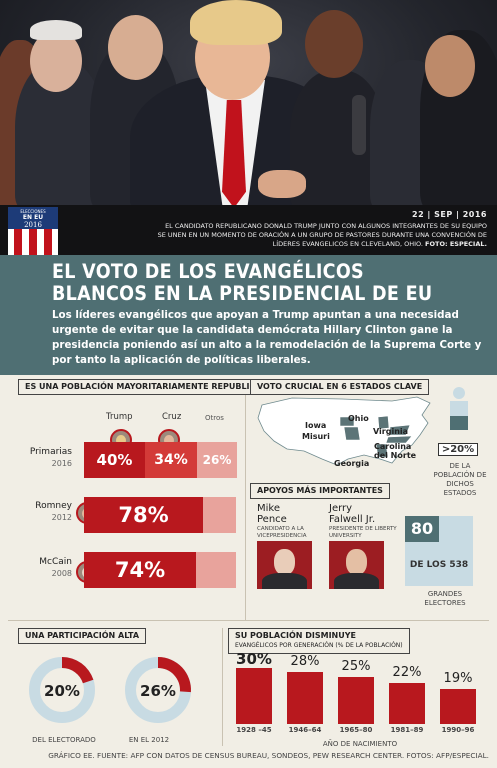 Image resolution: width=497 pixels, height=768 pixels. What do you see at coordinates (356, 730) in the screenshot?
I see `x-tick-label: 1965–80` at bounding box center [356, 730].